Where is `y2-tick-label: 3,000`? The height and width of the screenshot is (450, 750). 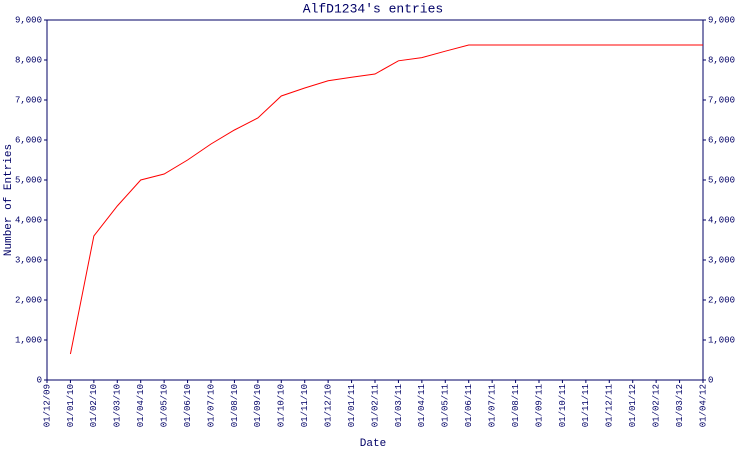
y2-tick-label: 3,000 is located at coordinates (721, 260).